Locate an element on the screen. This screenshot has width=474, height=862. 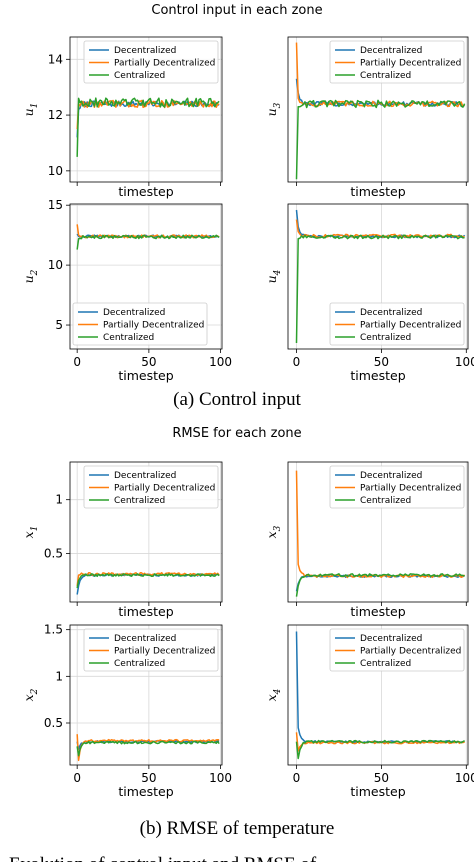
y-tick-label: 14 is located at coordinates (55, 59).